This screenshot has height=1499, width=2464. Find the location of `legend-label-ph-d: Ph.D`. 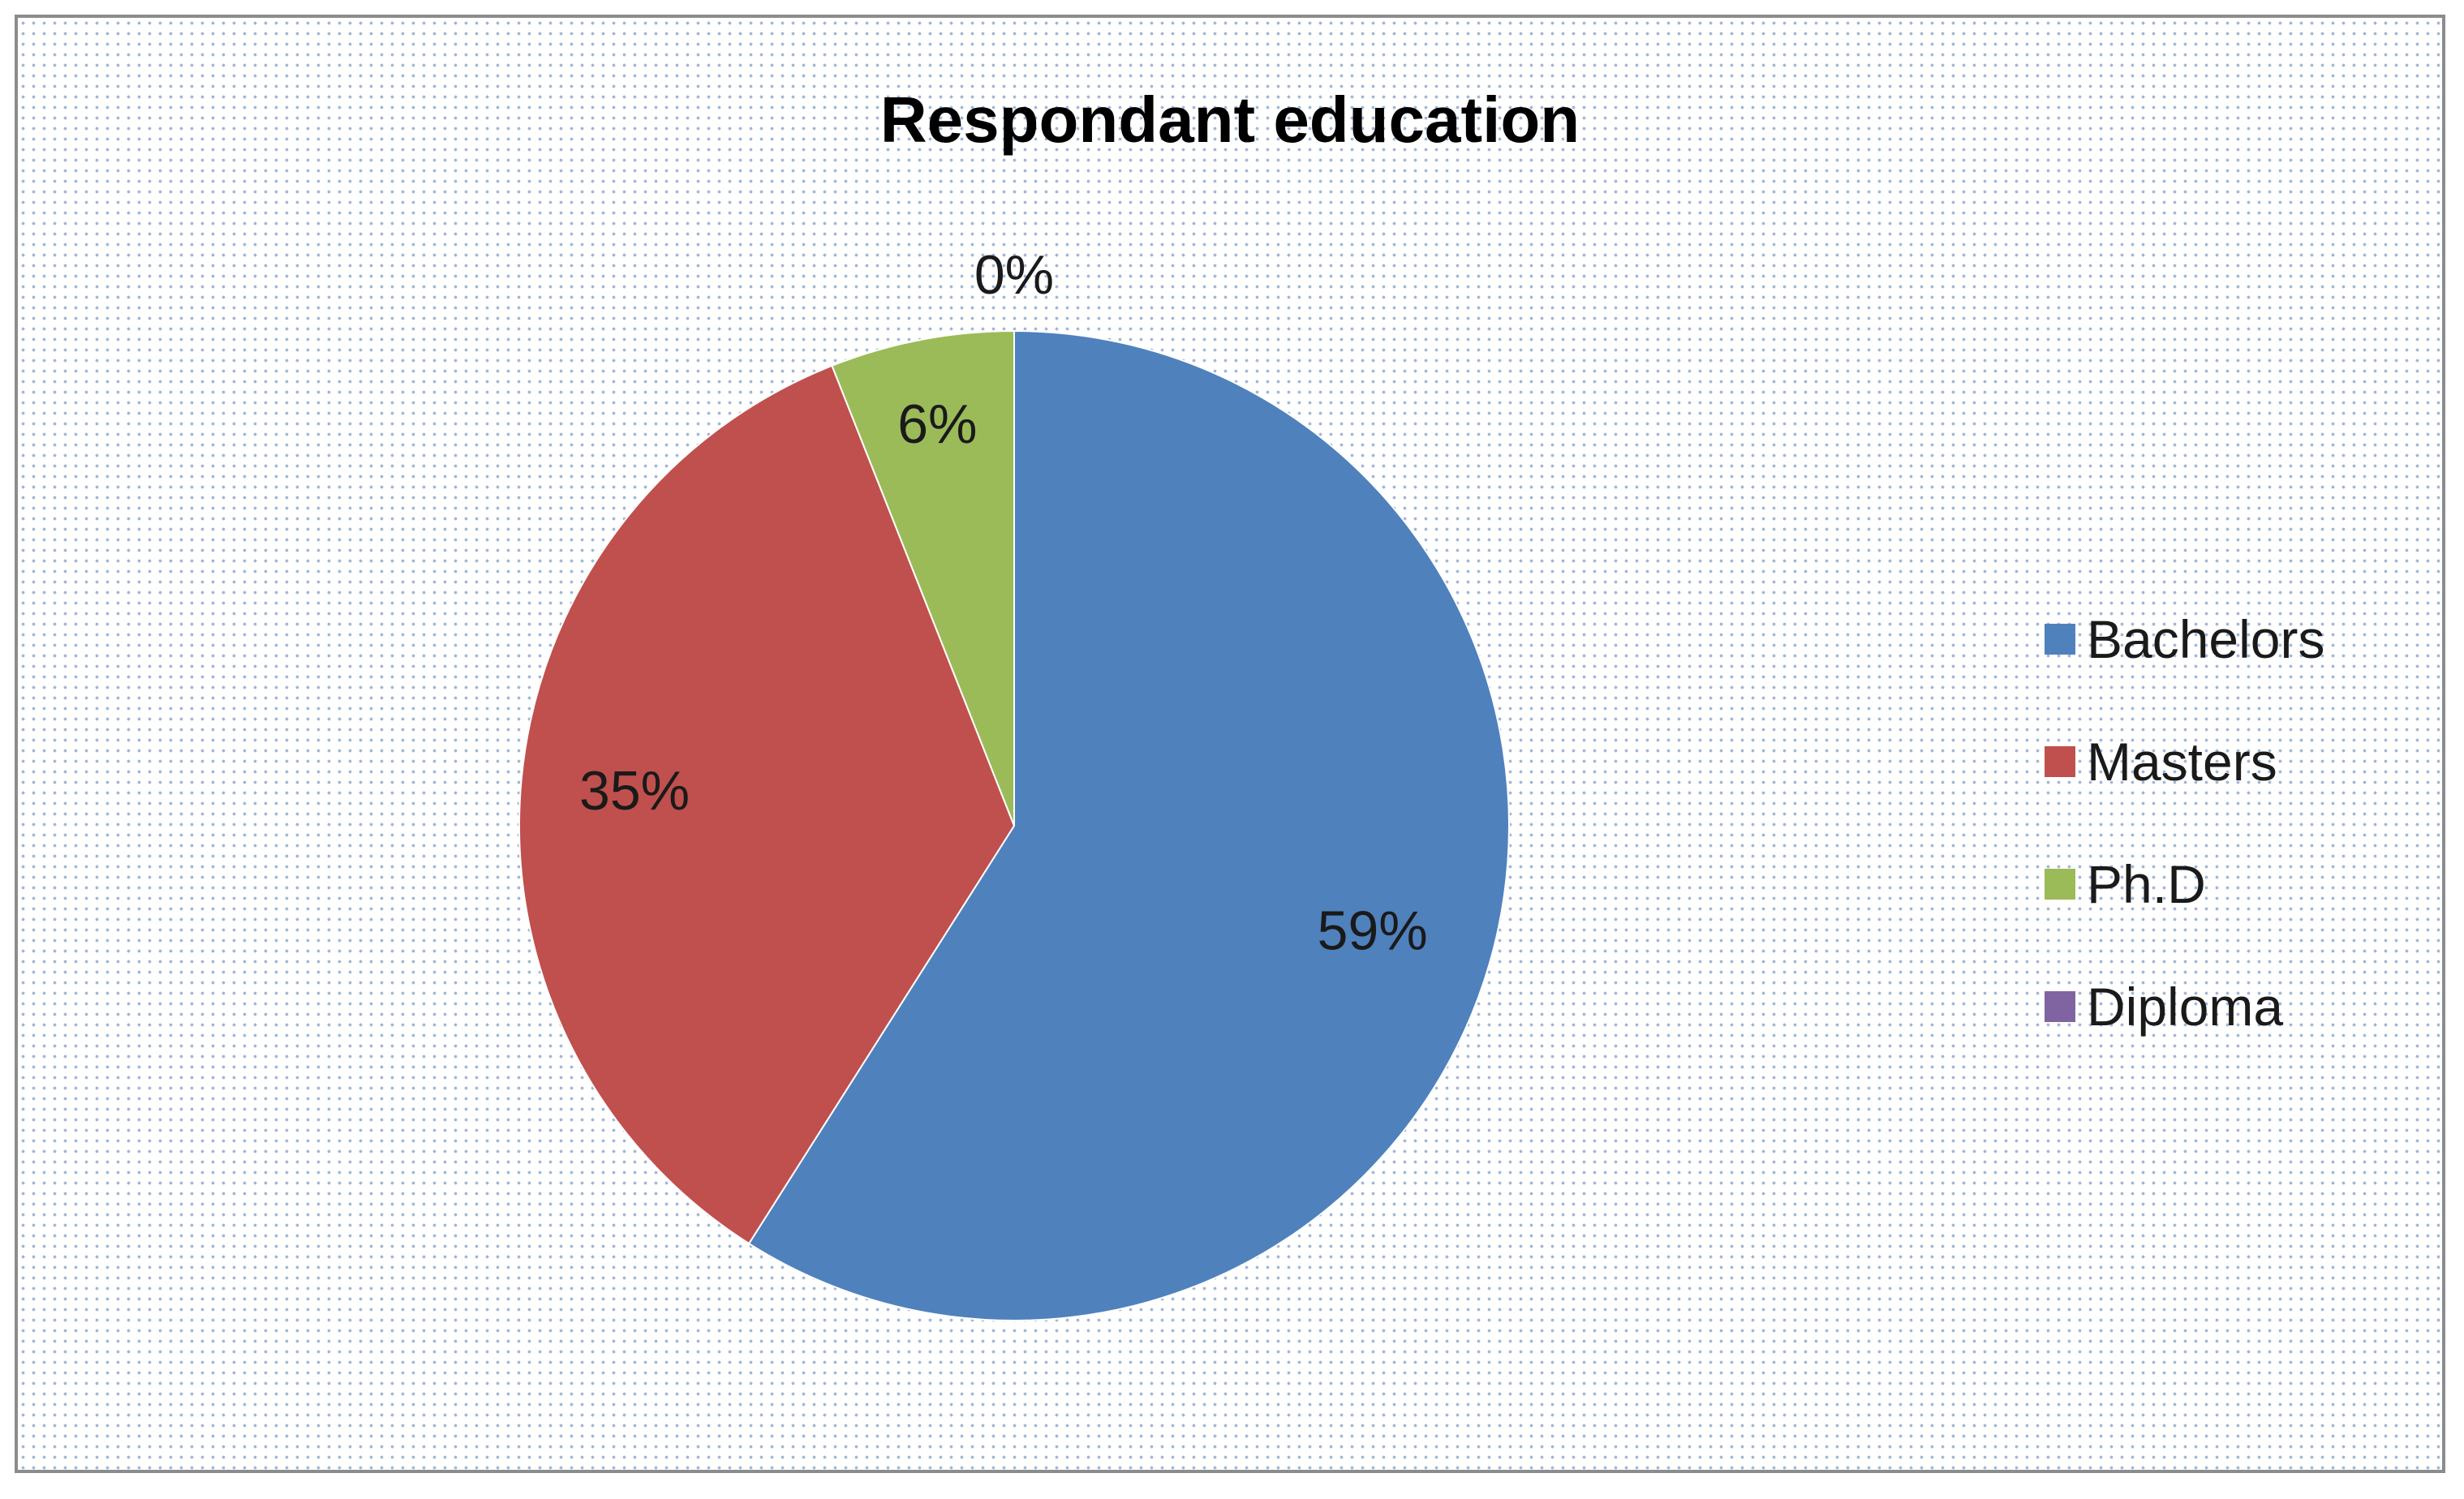

legend-label-ph-d: Ph.D is located at coordinates (2146, 884).